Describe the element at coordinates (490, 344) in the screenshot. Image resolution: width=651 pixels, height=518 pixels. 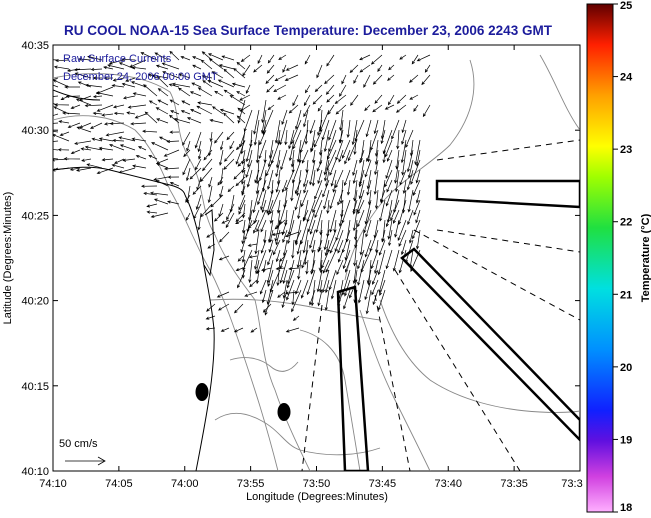
I see `swath-box` at that location.